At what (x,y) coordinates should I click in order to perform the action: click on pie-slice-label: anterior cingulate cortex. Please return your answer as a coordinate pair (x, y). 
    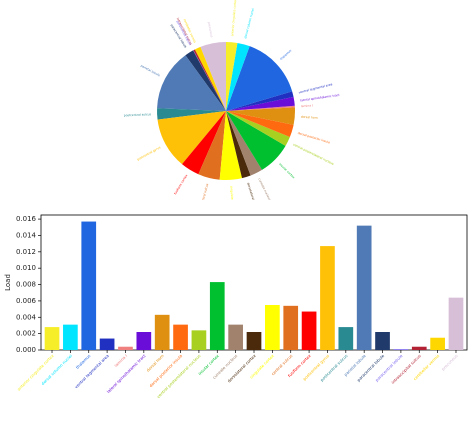
    Looking at the image, I should click on (233, 18).